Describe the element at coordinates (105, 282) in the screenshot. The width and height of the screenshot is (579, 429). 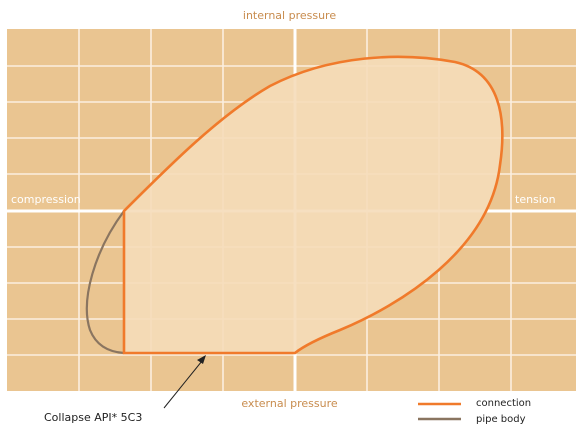
I see `pipe-body-curve` at that location.